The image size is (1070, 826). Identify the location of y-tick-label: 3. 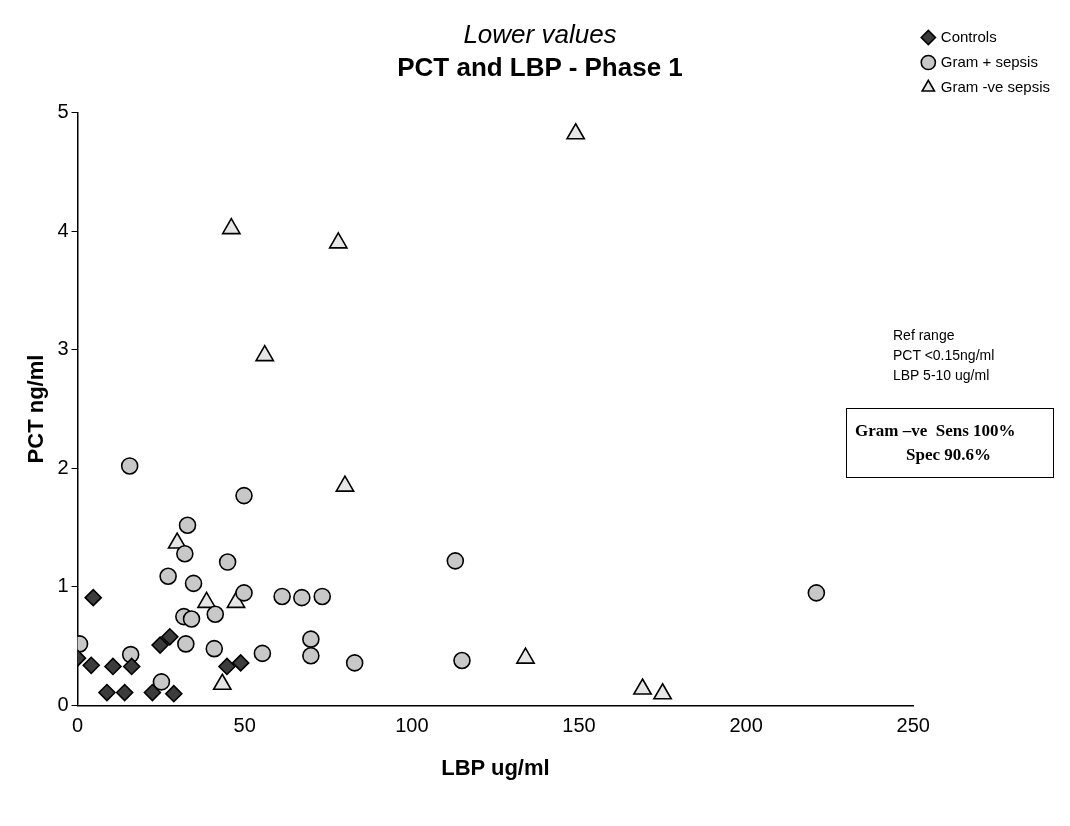
(63, 348).